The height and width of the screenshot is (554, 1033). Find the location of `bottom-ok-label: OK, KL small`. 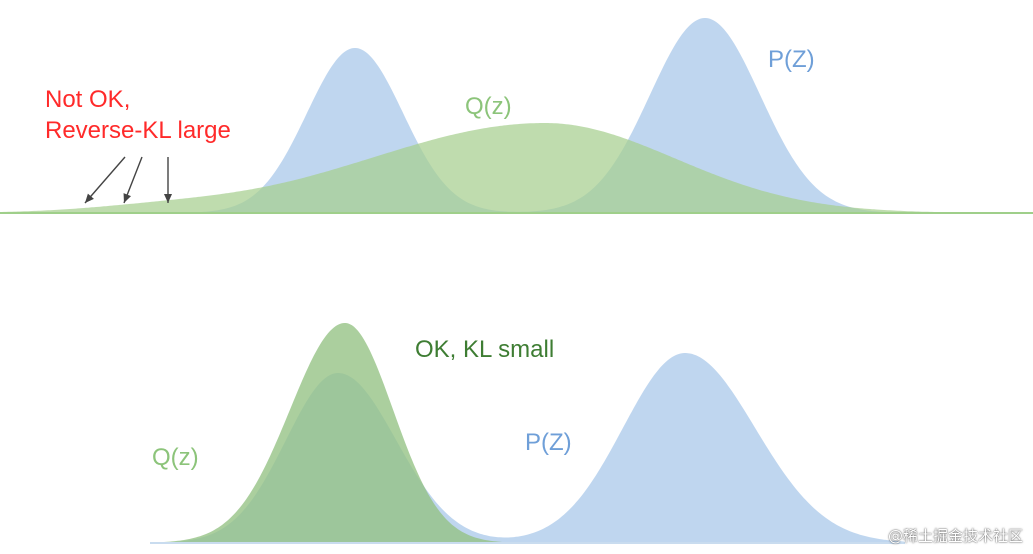

bottom-ok-label: OK, KL small is located at coordinates (484, 349).